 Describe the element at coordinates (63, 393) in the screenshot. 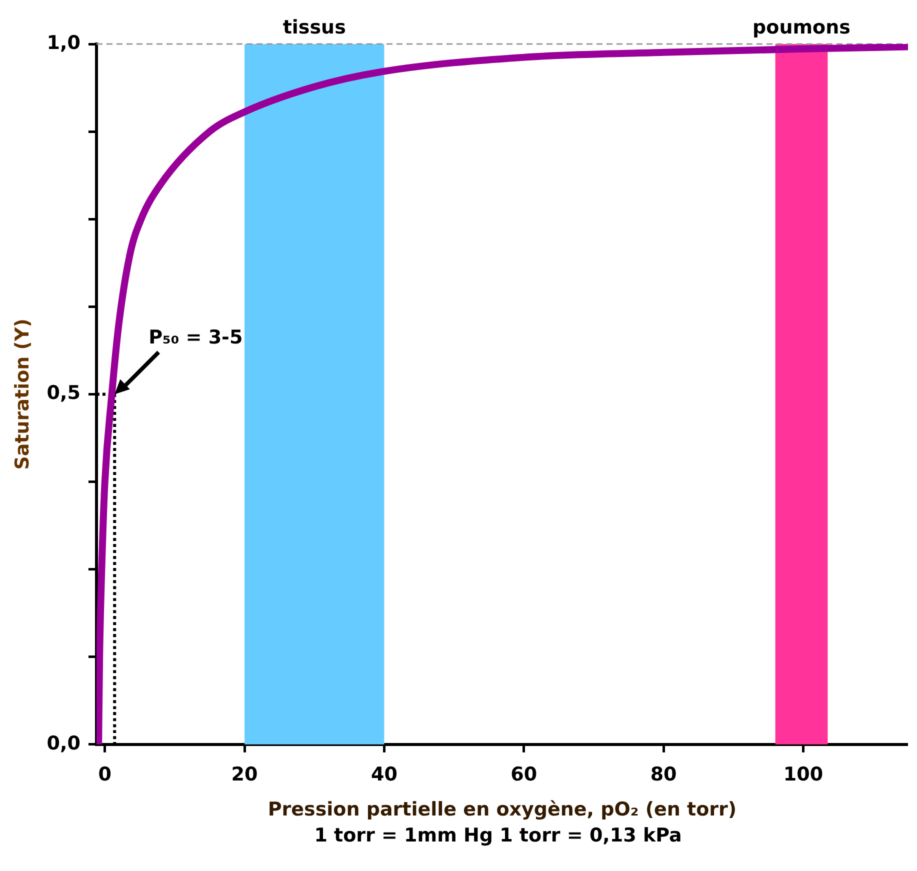

I see `y-tick-label: 0,5` at that location.